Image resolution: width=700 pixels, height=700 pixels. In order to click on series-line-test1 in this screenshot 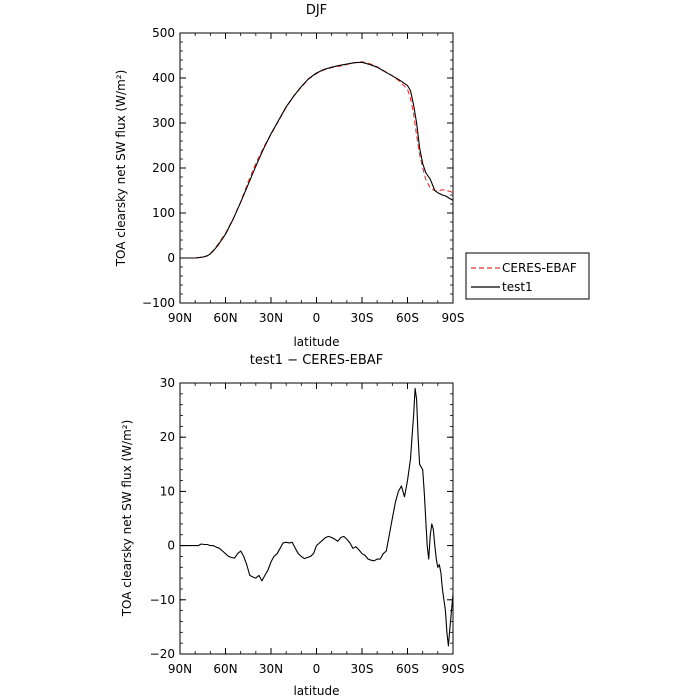, I will do `click(317, 160)`.